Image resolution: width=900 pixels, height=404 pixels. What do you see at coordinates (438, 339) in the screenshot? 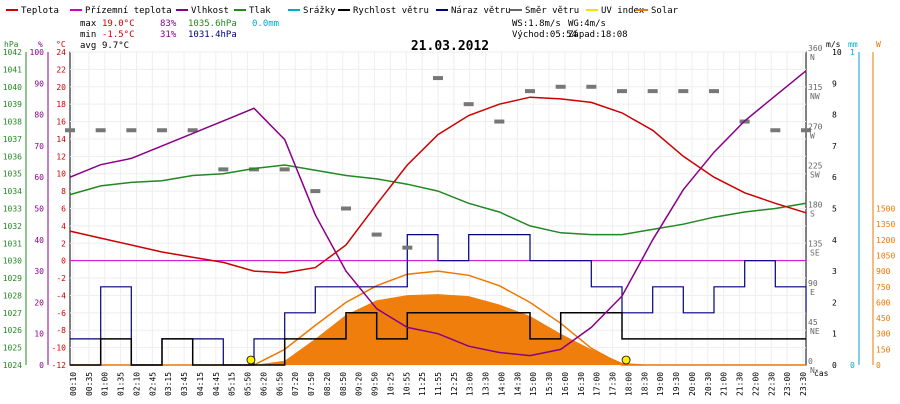
I see `series-wind-speed` at bounding box center [438, 339].